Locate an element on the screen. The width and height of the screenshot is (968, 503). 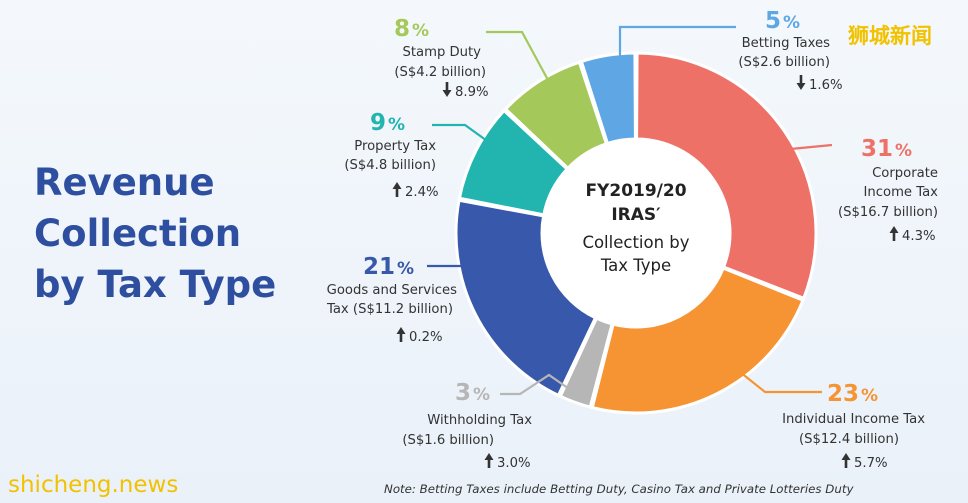
watermark-bottom-left: shicheng.news is located at coordinates (93, 485).